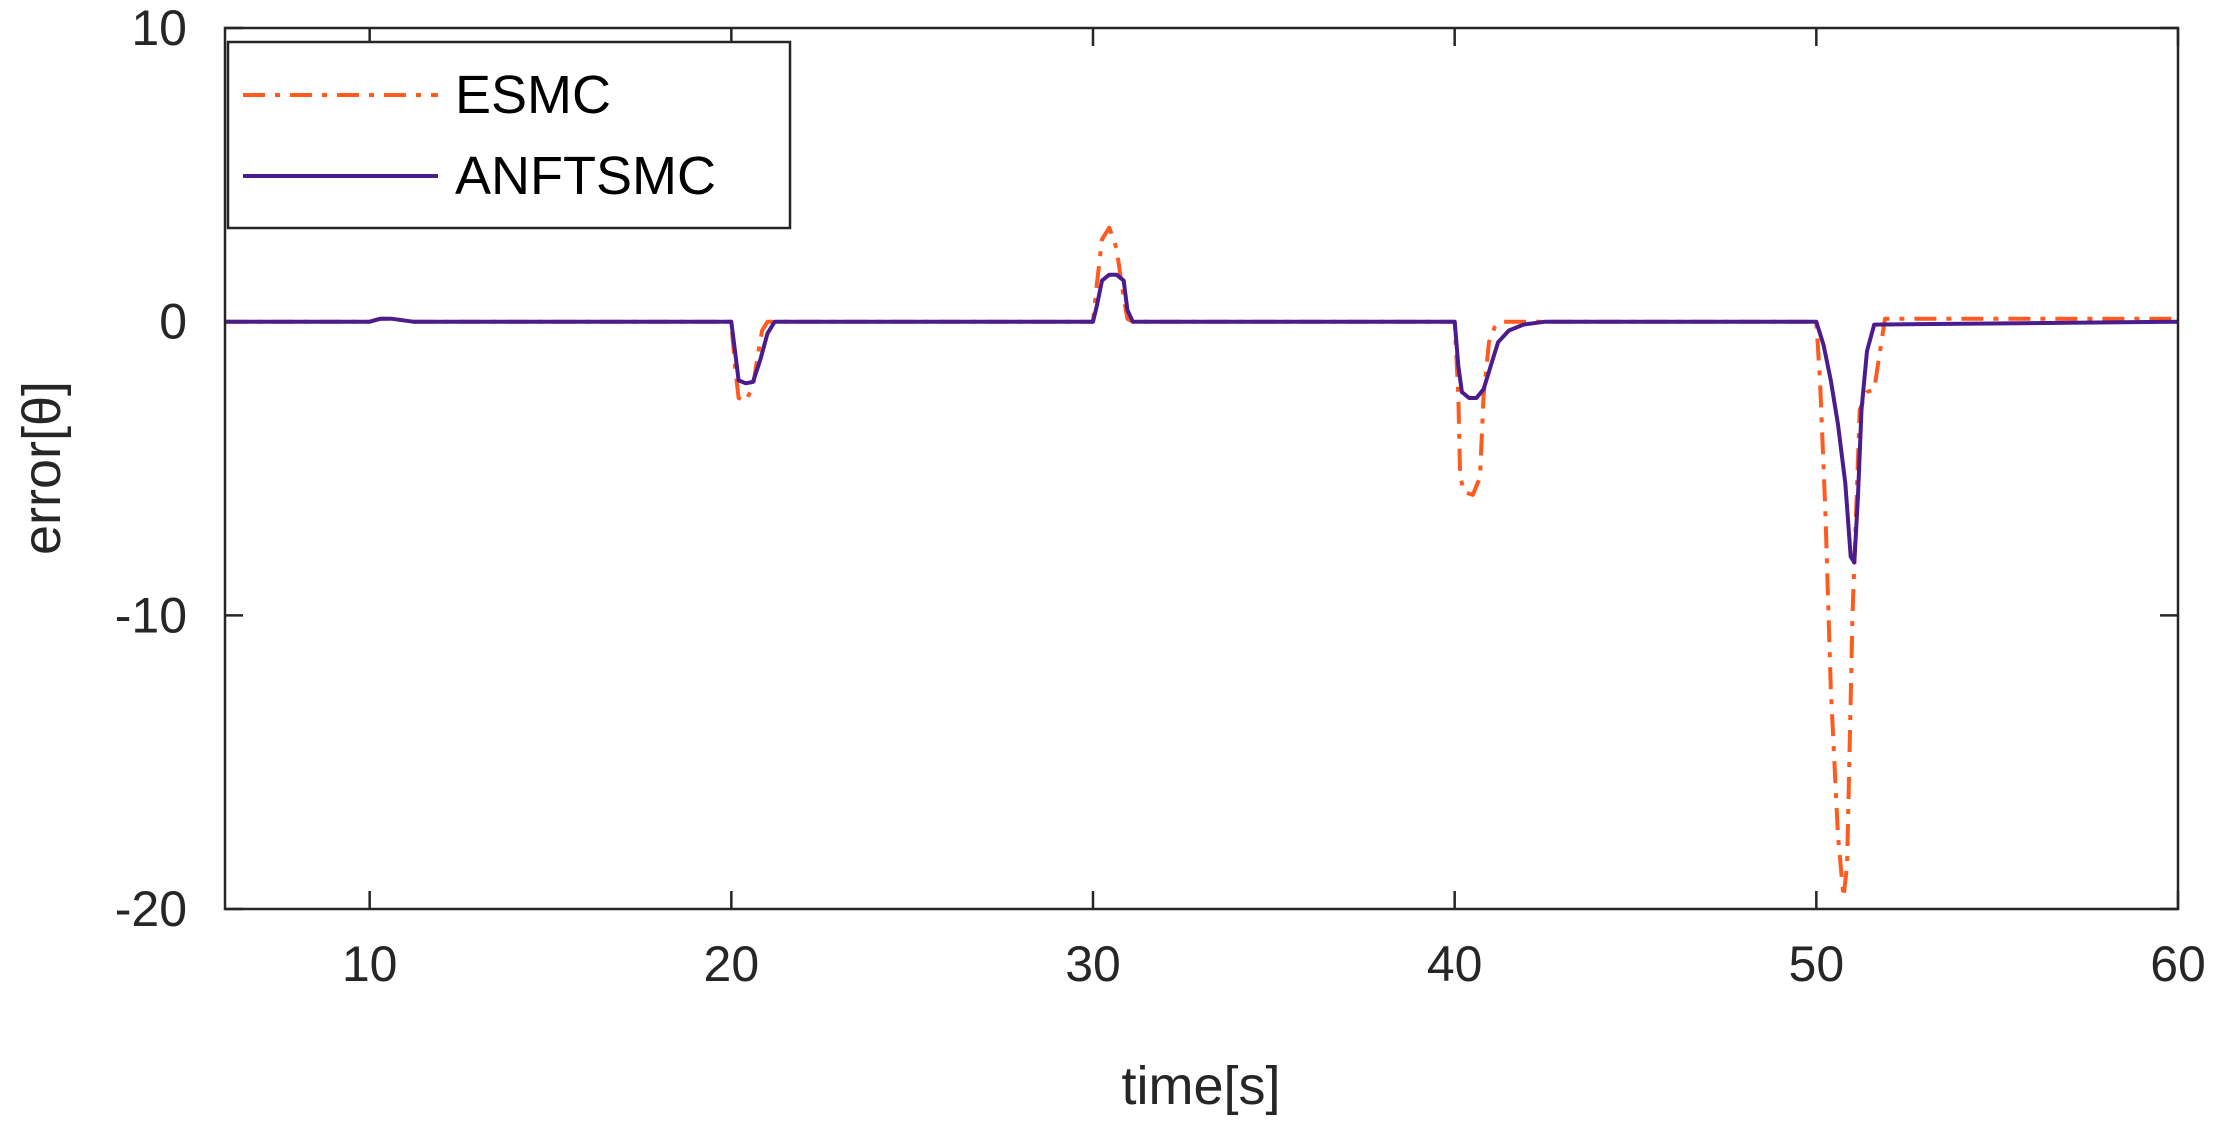 Image resolution: width=2227 pixels, height=1136 pixels. What do you see at coordinates (151, 615) in the screenshot?
I see `y-tick-label: -10` at bounding box center [151, 615].